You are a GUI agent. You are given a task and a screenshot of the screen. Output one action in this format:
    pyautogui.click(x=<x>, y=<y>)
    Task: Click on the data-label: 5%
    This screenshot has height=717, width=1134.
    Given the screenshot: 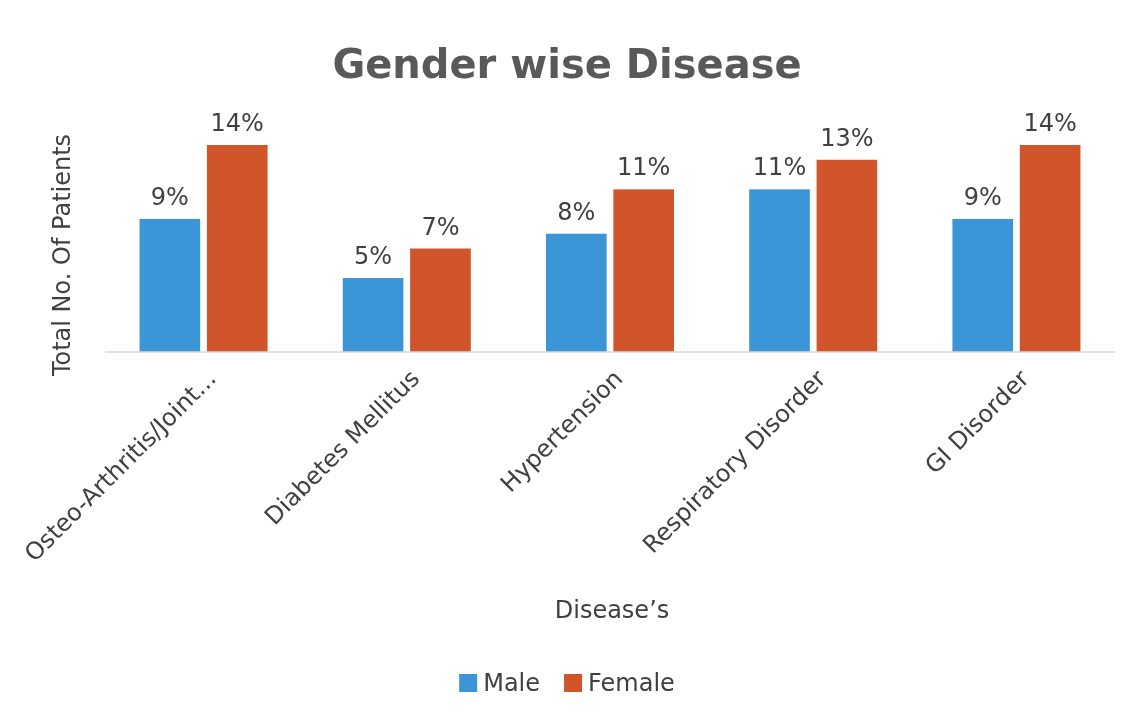 What is the action you would take?
    pyautogui.click(x=373, y=256)
    